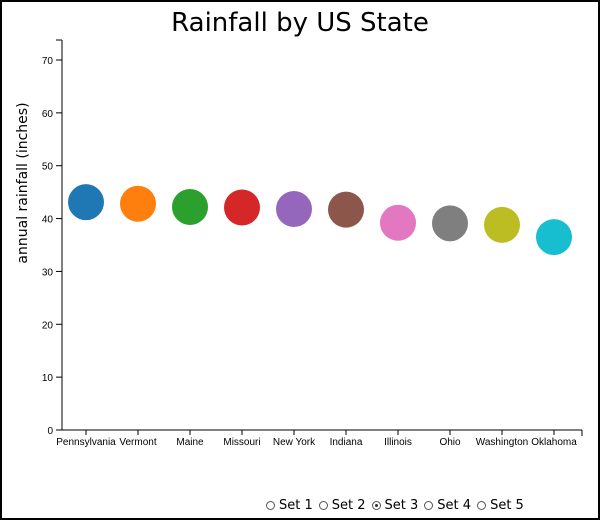  Describe the element at coordinates (554, 237) in the screenshot. I see `data-point-oklahoma` at that location.